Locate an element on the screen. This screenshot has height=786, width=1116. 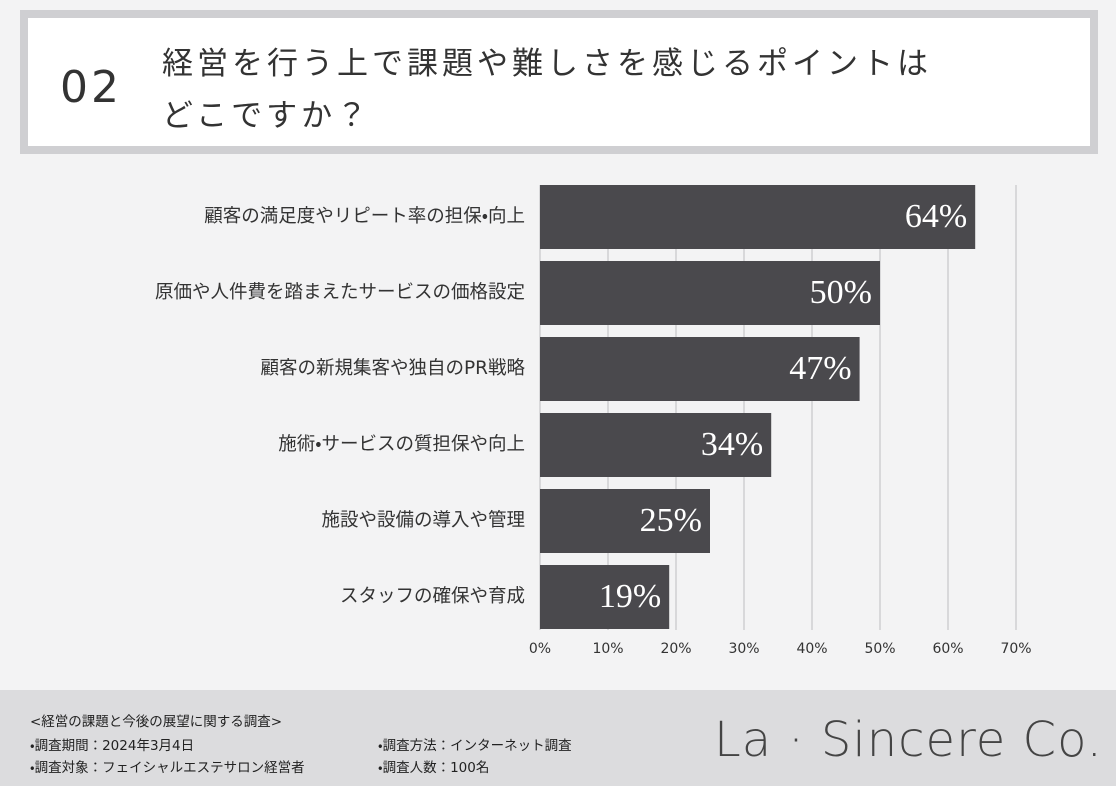
survey-item: ・調査方法：インターネット調査 is located at coordinates (475, 746).